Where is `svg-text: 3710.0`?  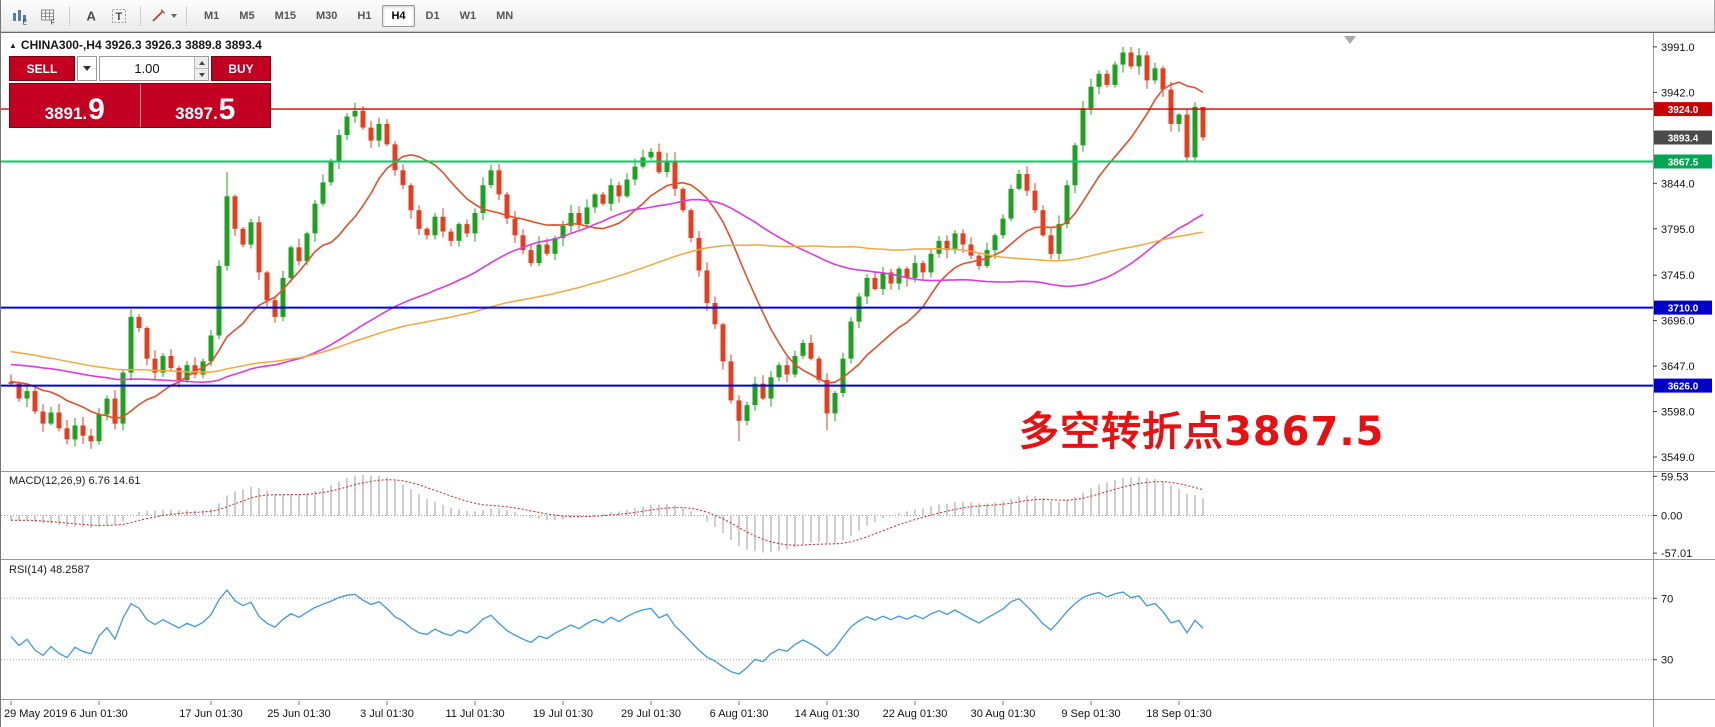 svg-text: 3710.0 is located at coordinates (1683, 309).